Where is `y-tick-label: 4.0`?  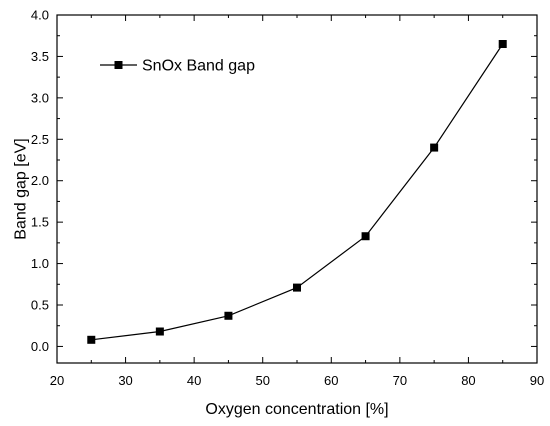 y-tick-label: 4.0 is located at coordinates (40, 15).